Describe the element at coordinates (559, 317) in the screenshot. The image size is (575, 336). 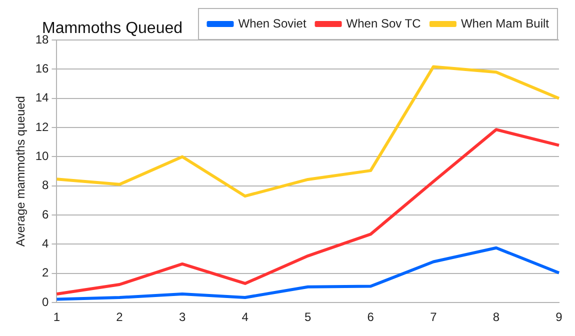
I see `x-tick-label: 9` at that location.